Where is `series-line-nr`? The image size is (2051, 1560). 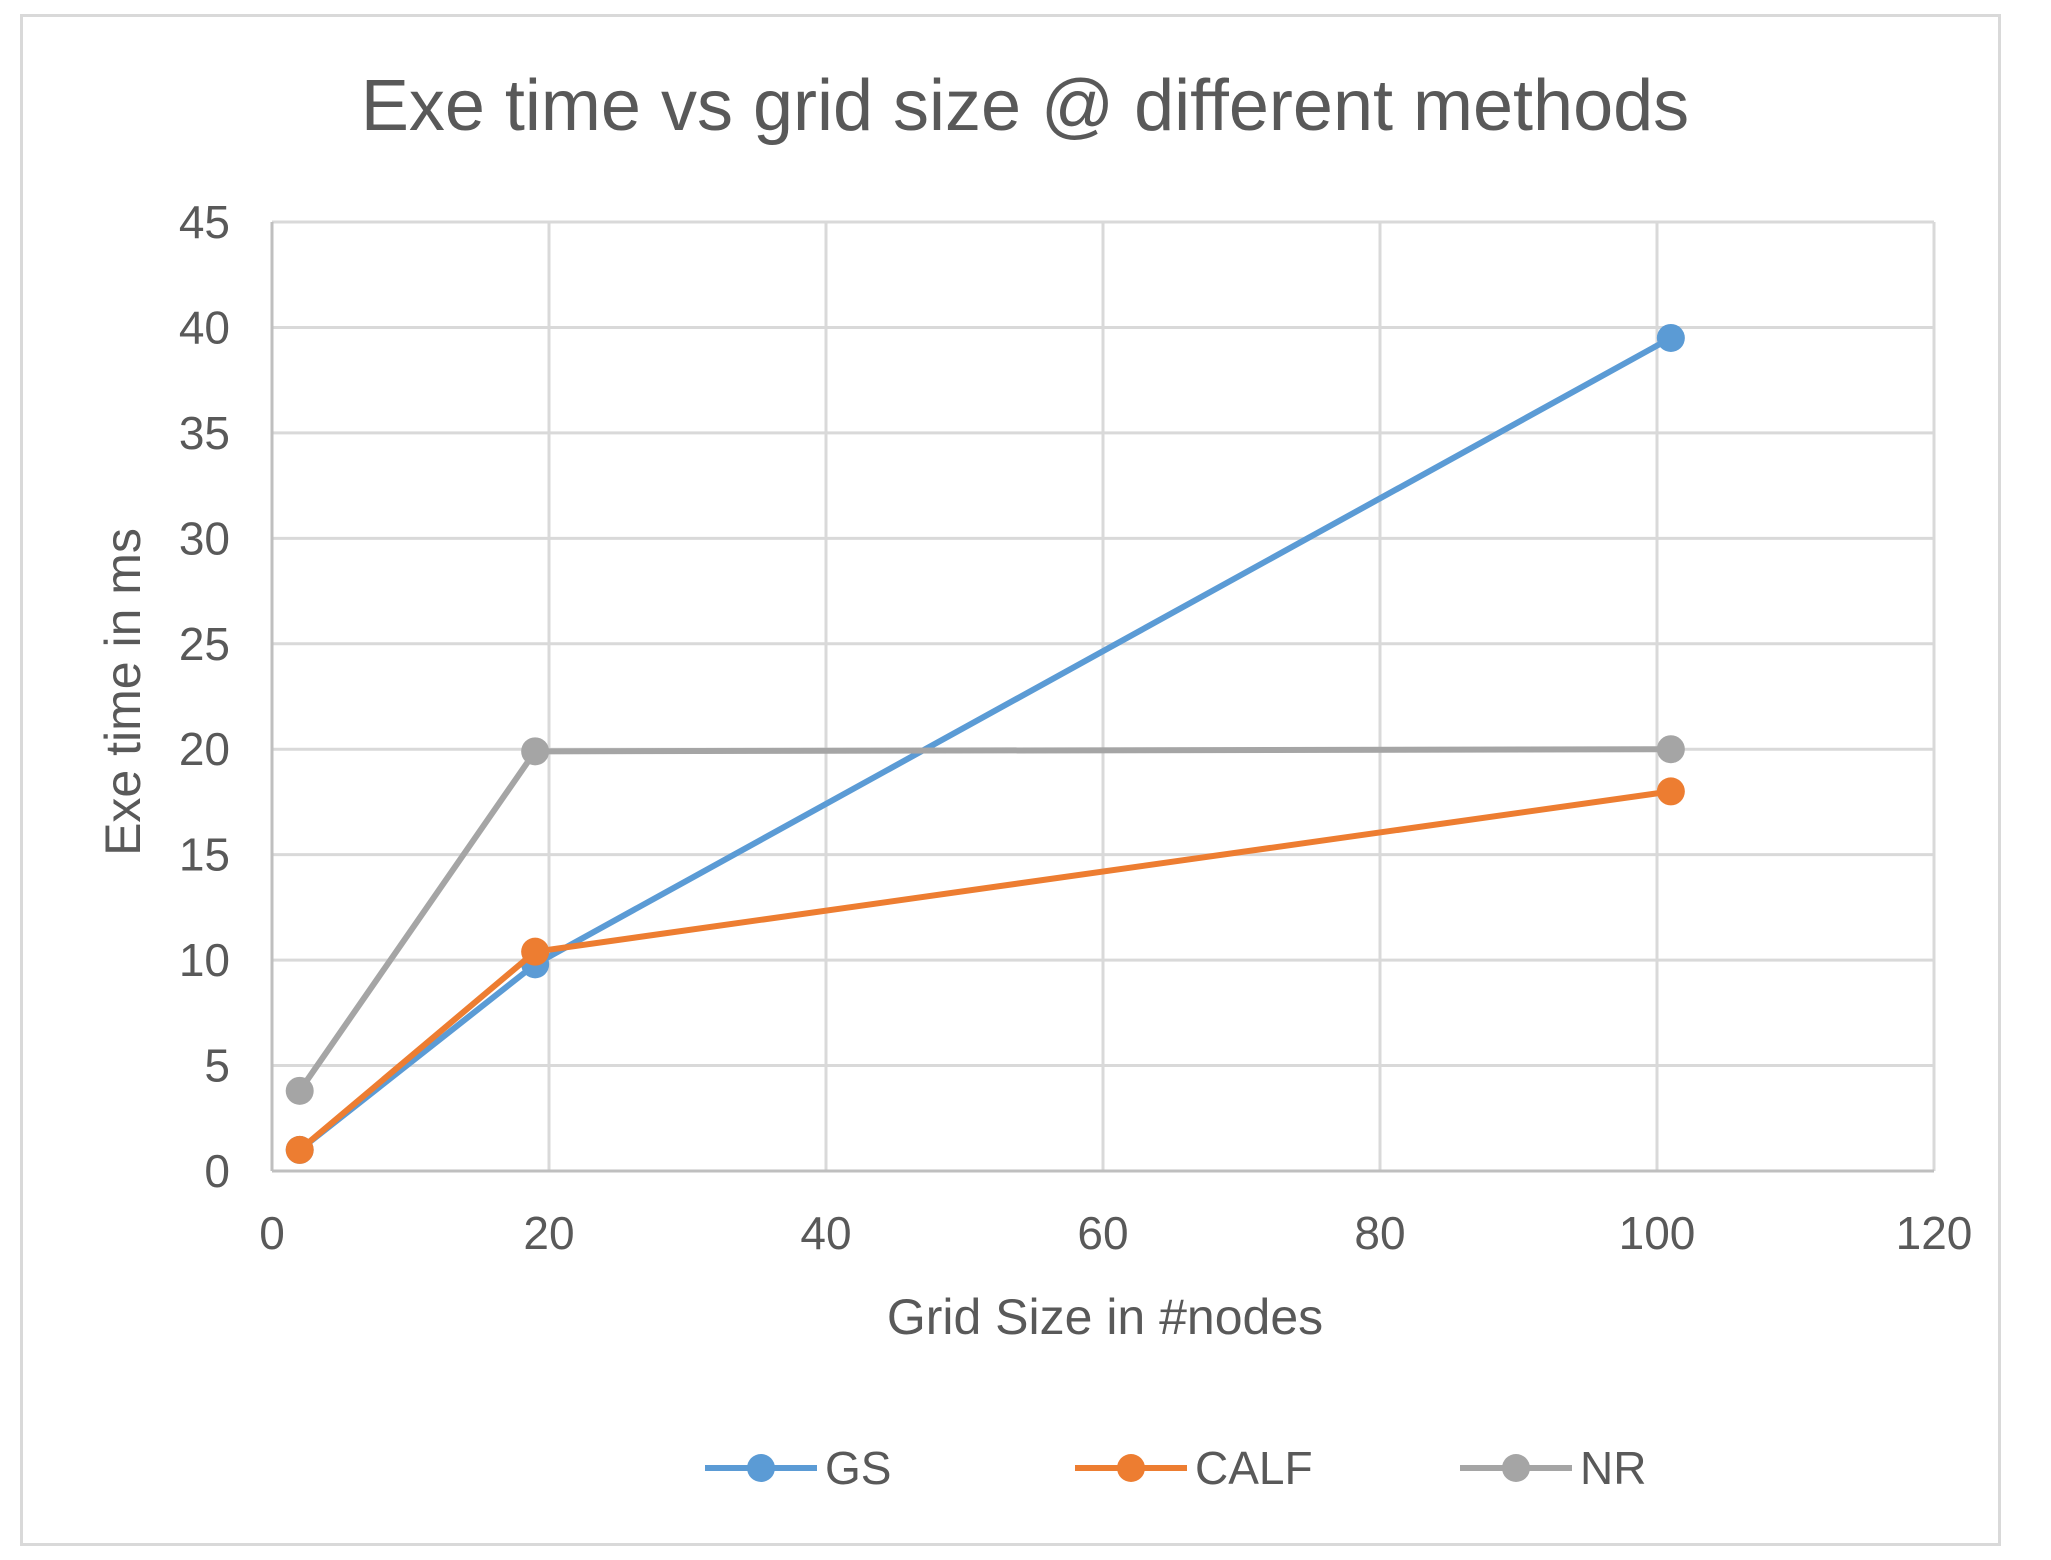
series-line-nr is located at coordinates (985, 920).